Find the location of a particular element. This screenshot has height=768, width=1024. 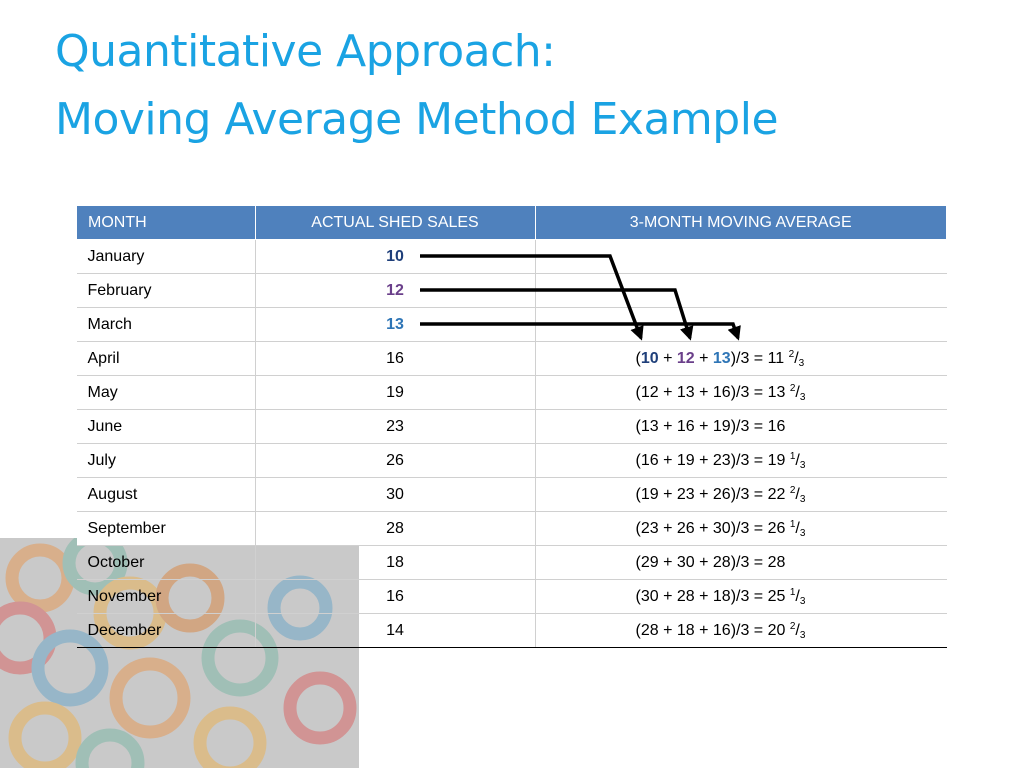

table-row: June 23 (13 + 16 + 19)/3 = 16 is located at coordinates (511, 426).